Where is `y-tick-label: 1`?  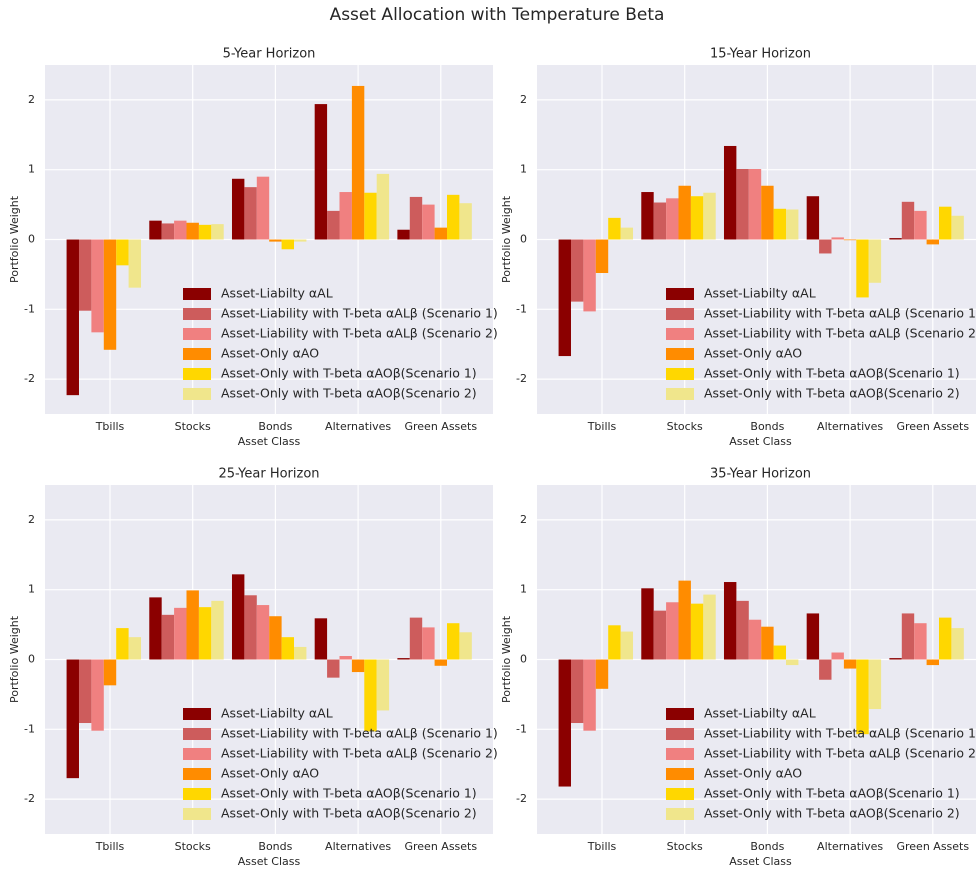 y-tick-label: 1 is located at coordinates (523, 169).